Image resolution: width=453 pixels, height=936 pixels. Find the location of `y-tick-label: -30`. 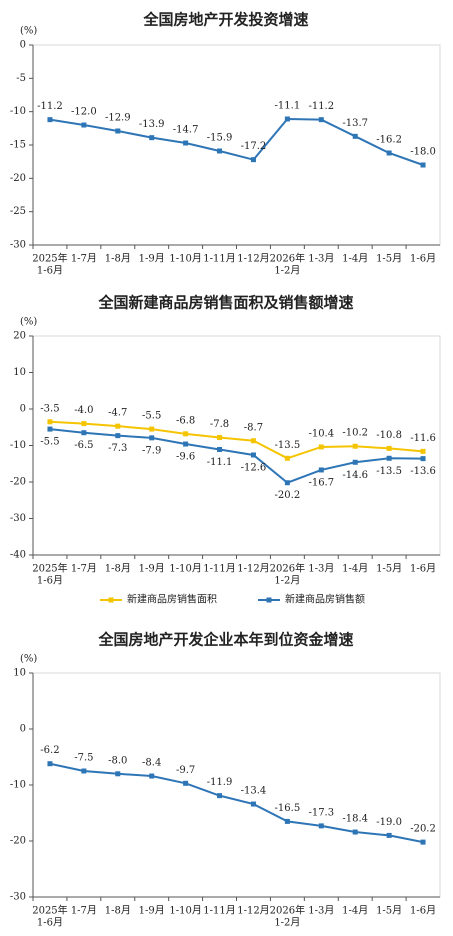

y-tick-label: -30 is located at coordinates (18, 897).